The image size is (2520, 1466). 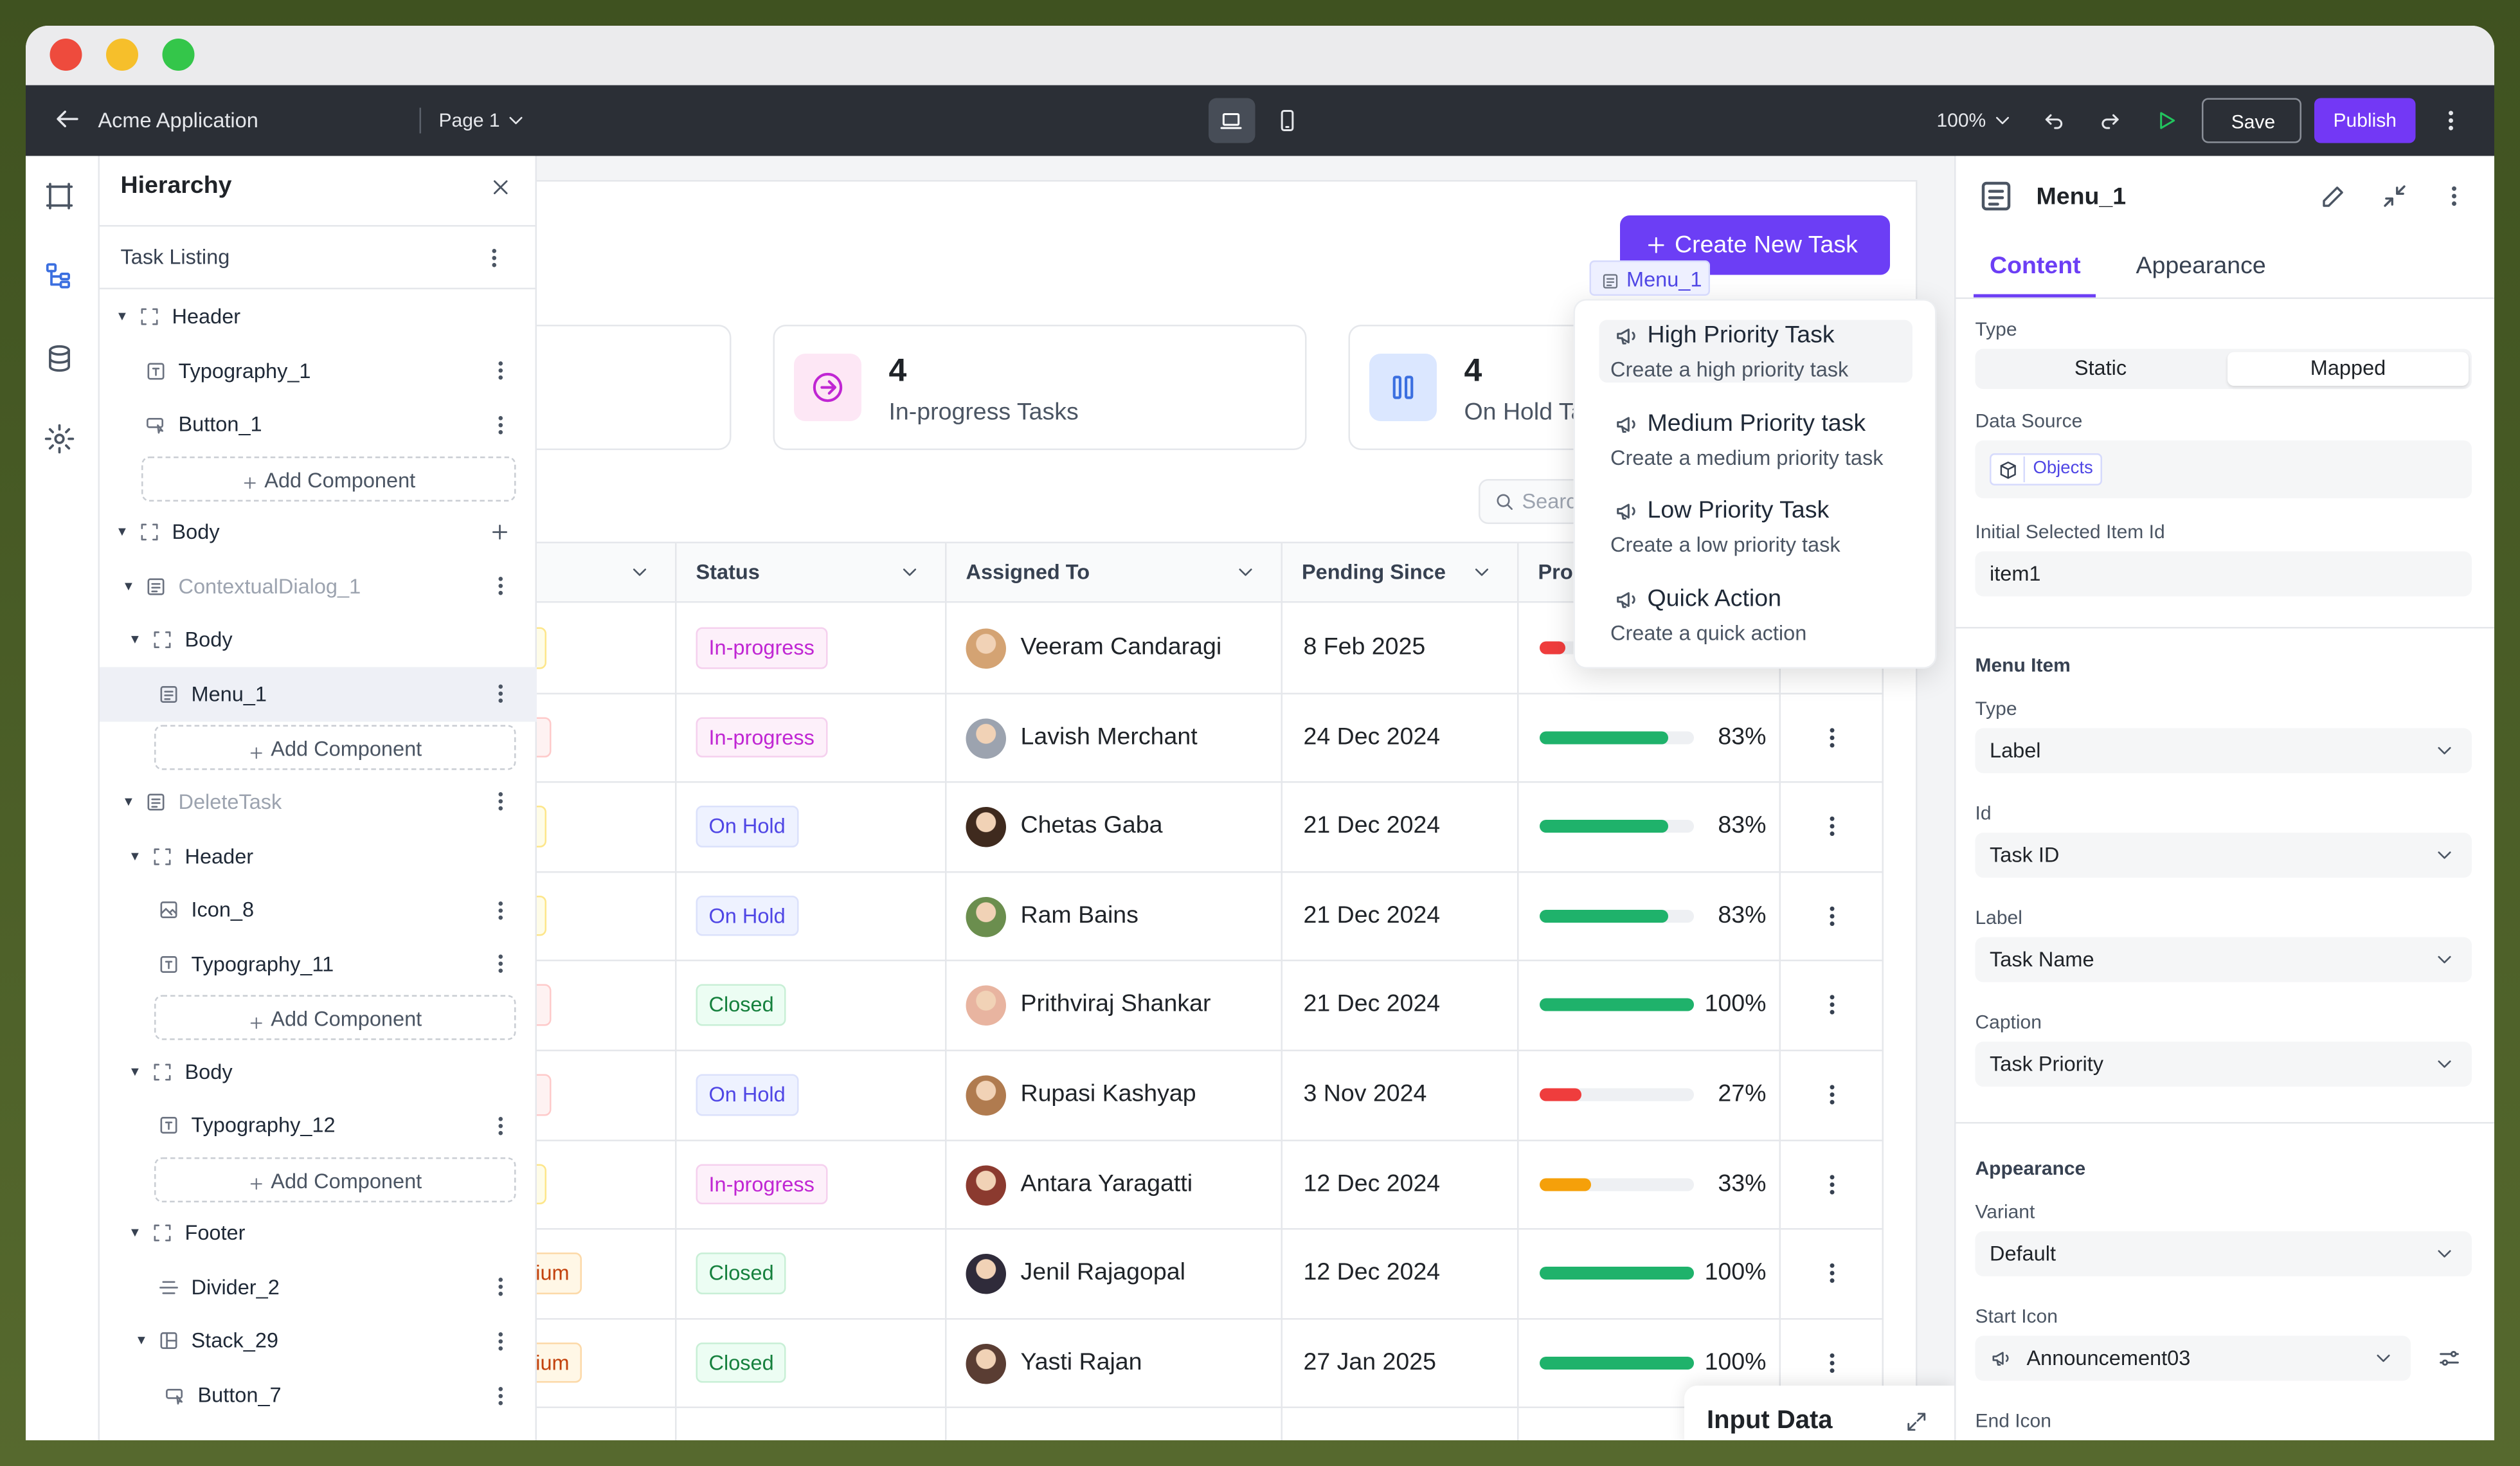 What do you see at coordinates (1819, 1413) in the screenshot?
I see `input-data-panel: Input Data` at bounding box center [1819, 1413].